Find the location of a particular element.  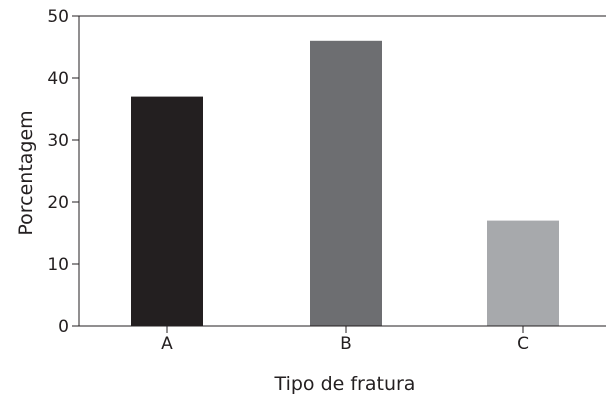

y-tick-label: 10 is located at coordinates (58, 265).